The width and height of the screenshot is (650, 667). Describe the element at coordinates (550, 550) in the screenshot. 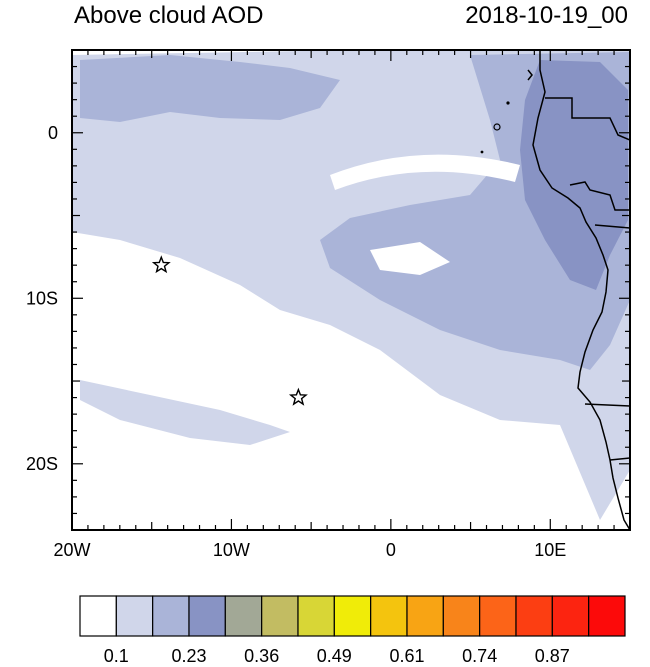

I see `x-tick-label-10e: 10E` at that location.